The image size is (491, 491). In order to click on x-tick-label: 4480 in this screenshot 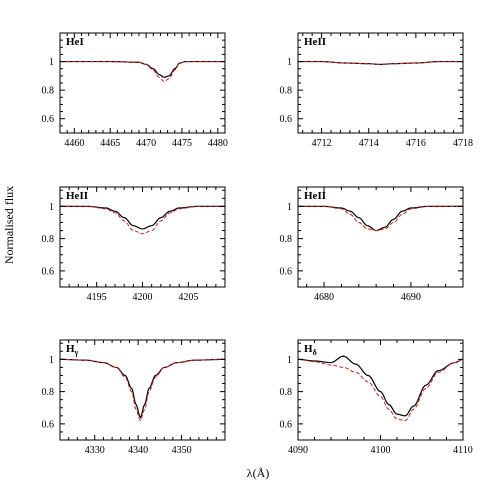, I will do `click(218, 143)`.